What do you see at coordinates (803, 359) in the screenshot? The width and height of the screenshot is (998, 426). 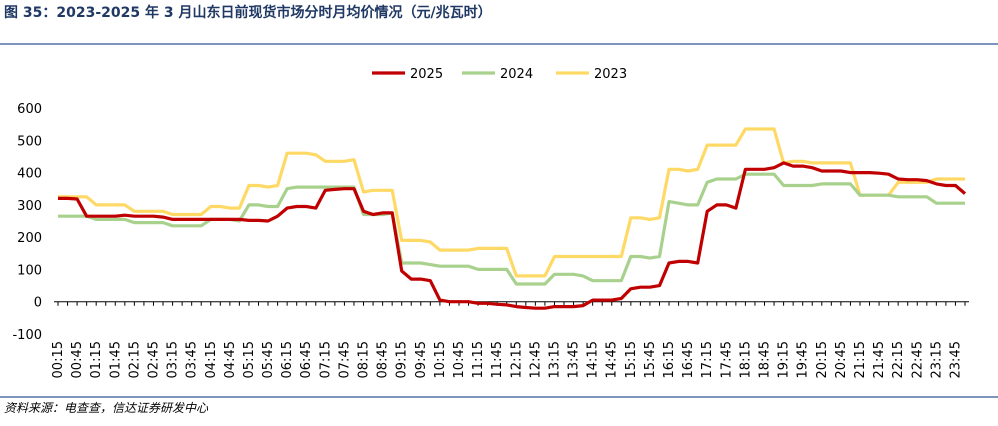 I see `x-tick-label: 19:45` at bounding box center [803, 359].